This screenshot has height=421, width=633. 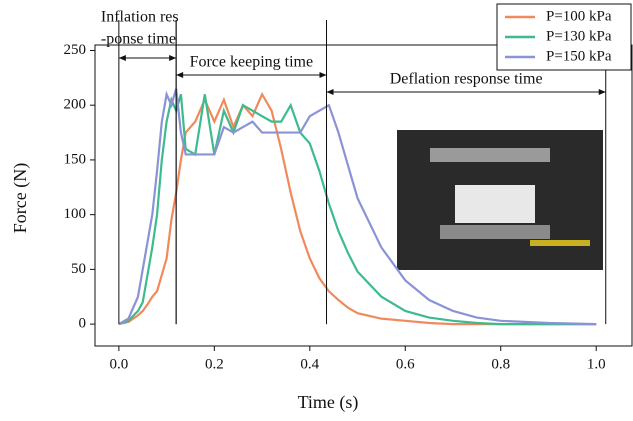 I want to click on y-tick-label: 50, so click(x=78, y=269).